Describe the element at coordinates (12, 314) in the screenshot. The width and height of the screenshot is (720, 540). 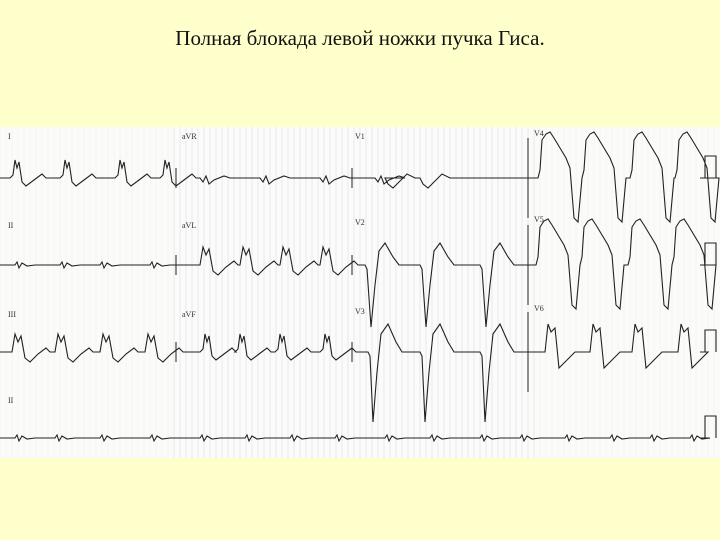
I see `lead-label: III` at that location.